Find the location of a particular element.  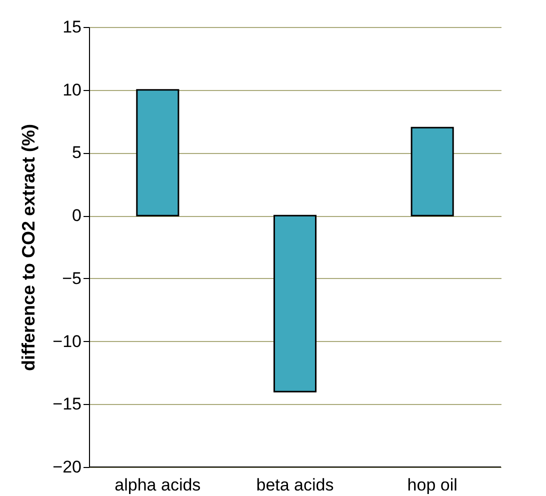

x-tick-label: hop oil is located at coordinates (432, 485).